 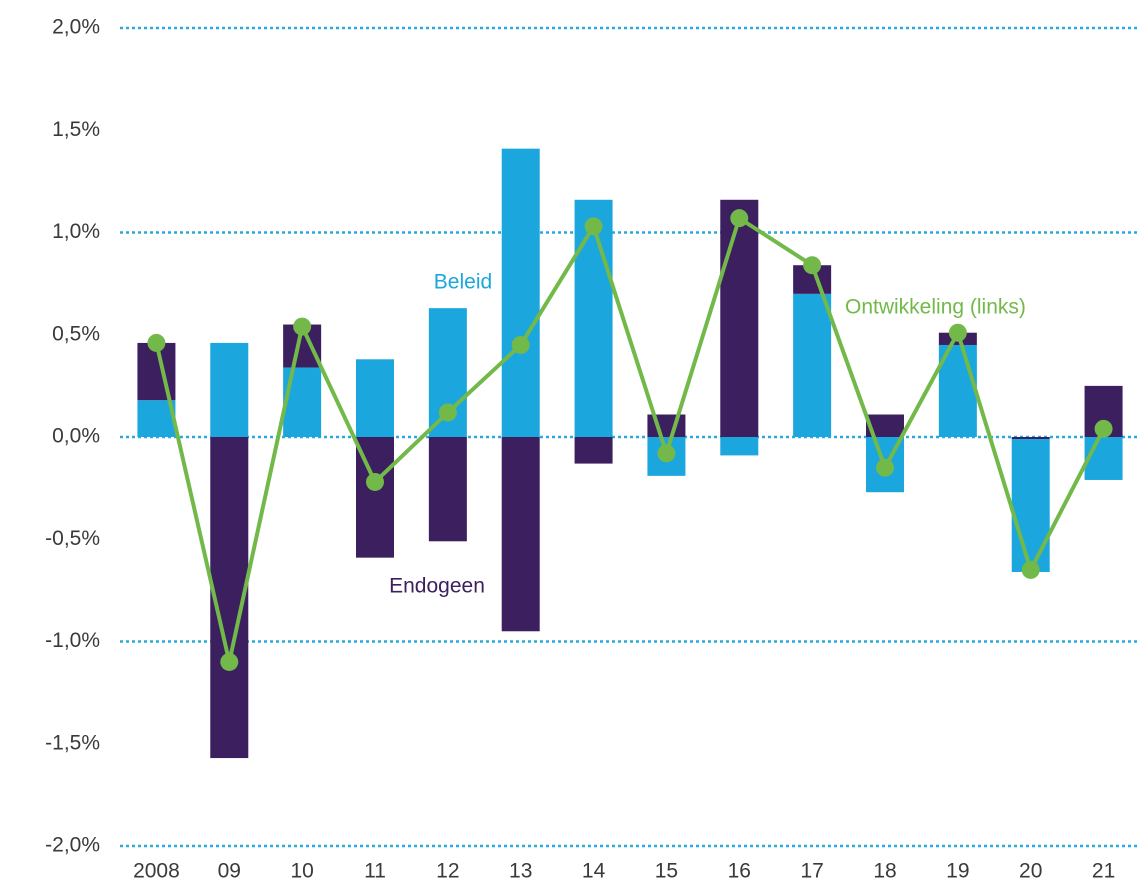 What do you see at coordinates (739, 871) in the screenshot?
I see `x-tick-label: 16` at bounding box center [739, 871].